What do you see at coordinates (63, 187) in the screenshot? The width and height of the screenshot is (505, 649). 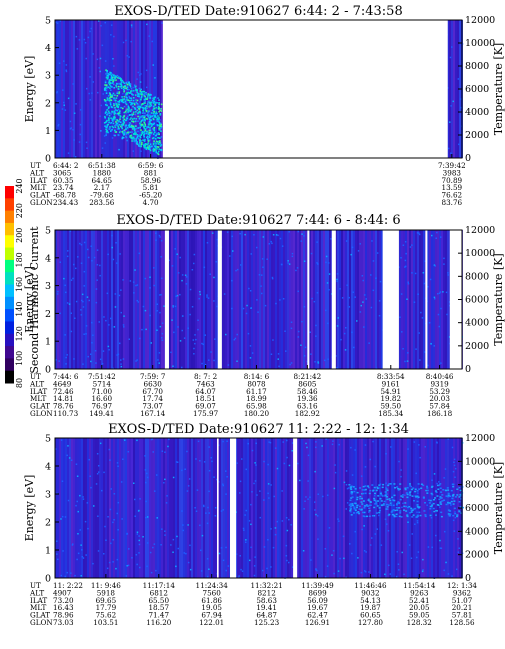 I see `ephemeris-value: 23.74` at bounding box center [63, 187].